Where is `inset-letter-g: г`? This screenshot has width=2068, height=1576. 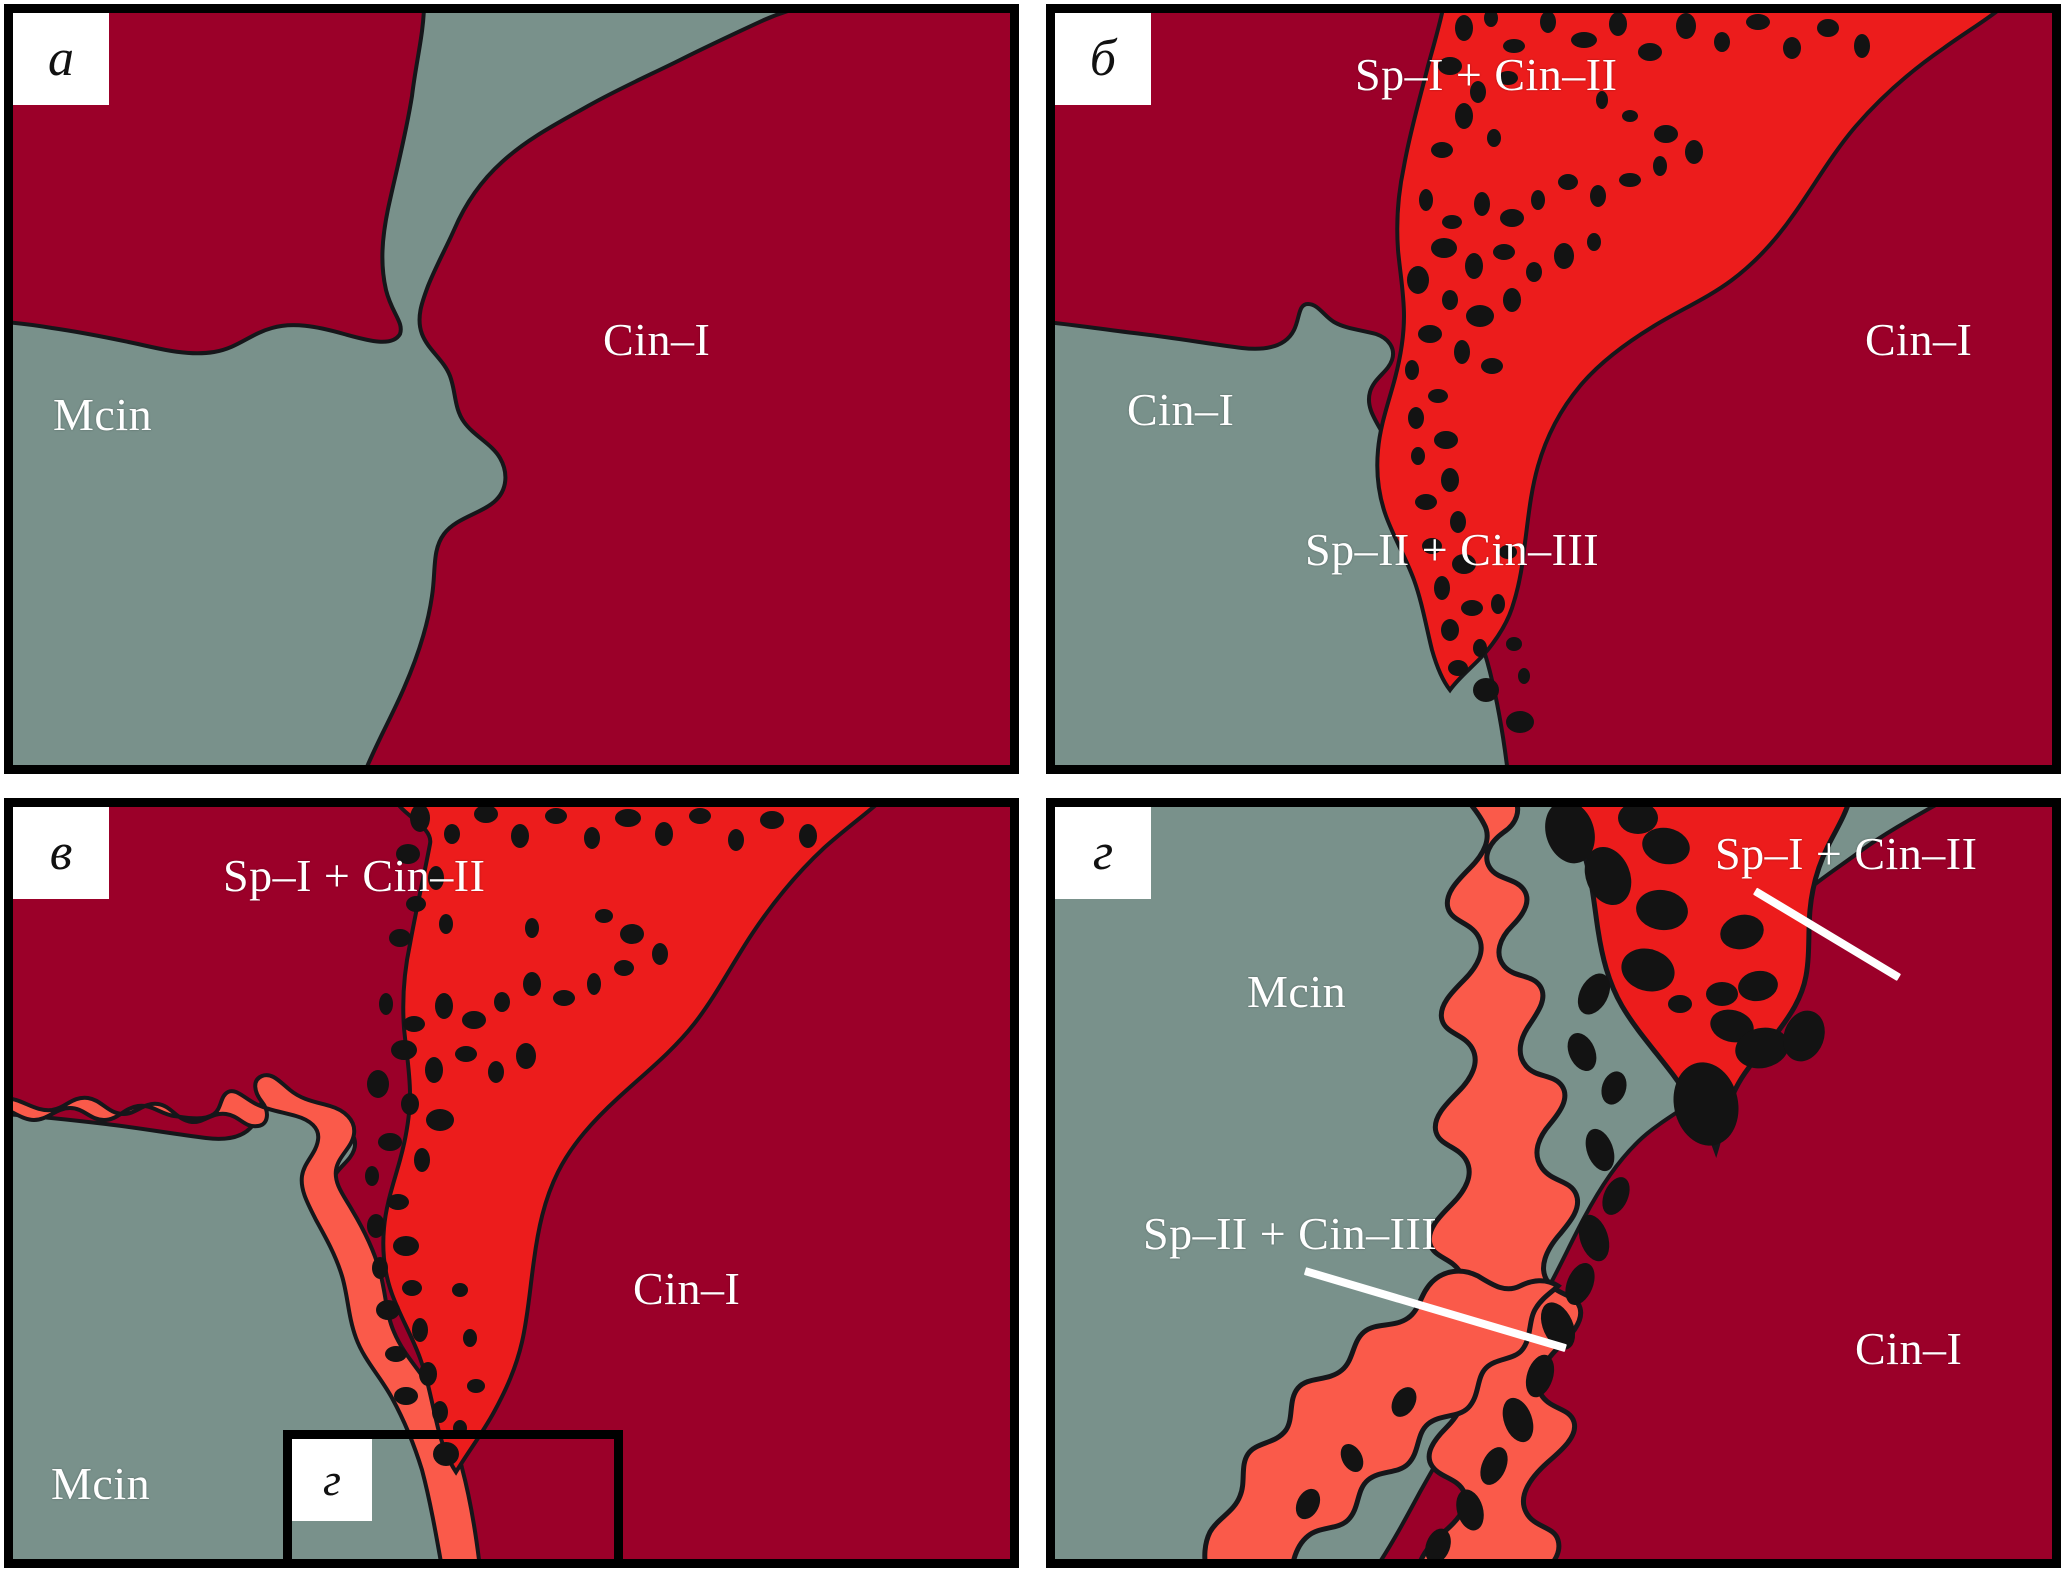 inset-letter-g: г is located at coordinates (332, 1480).